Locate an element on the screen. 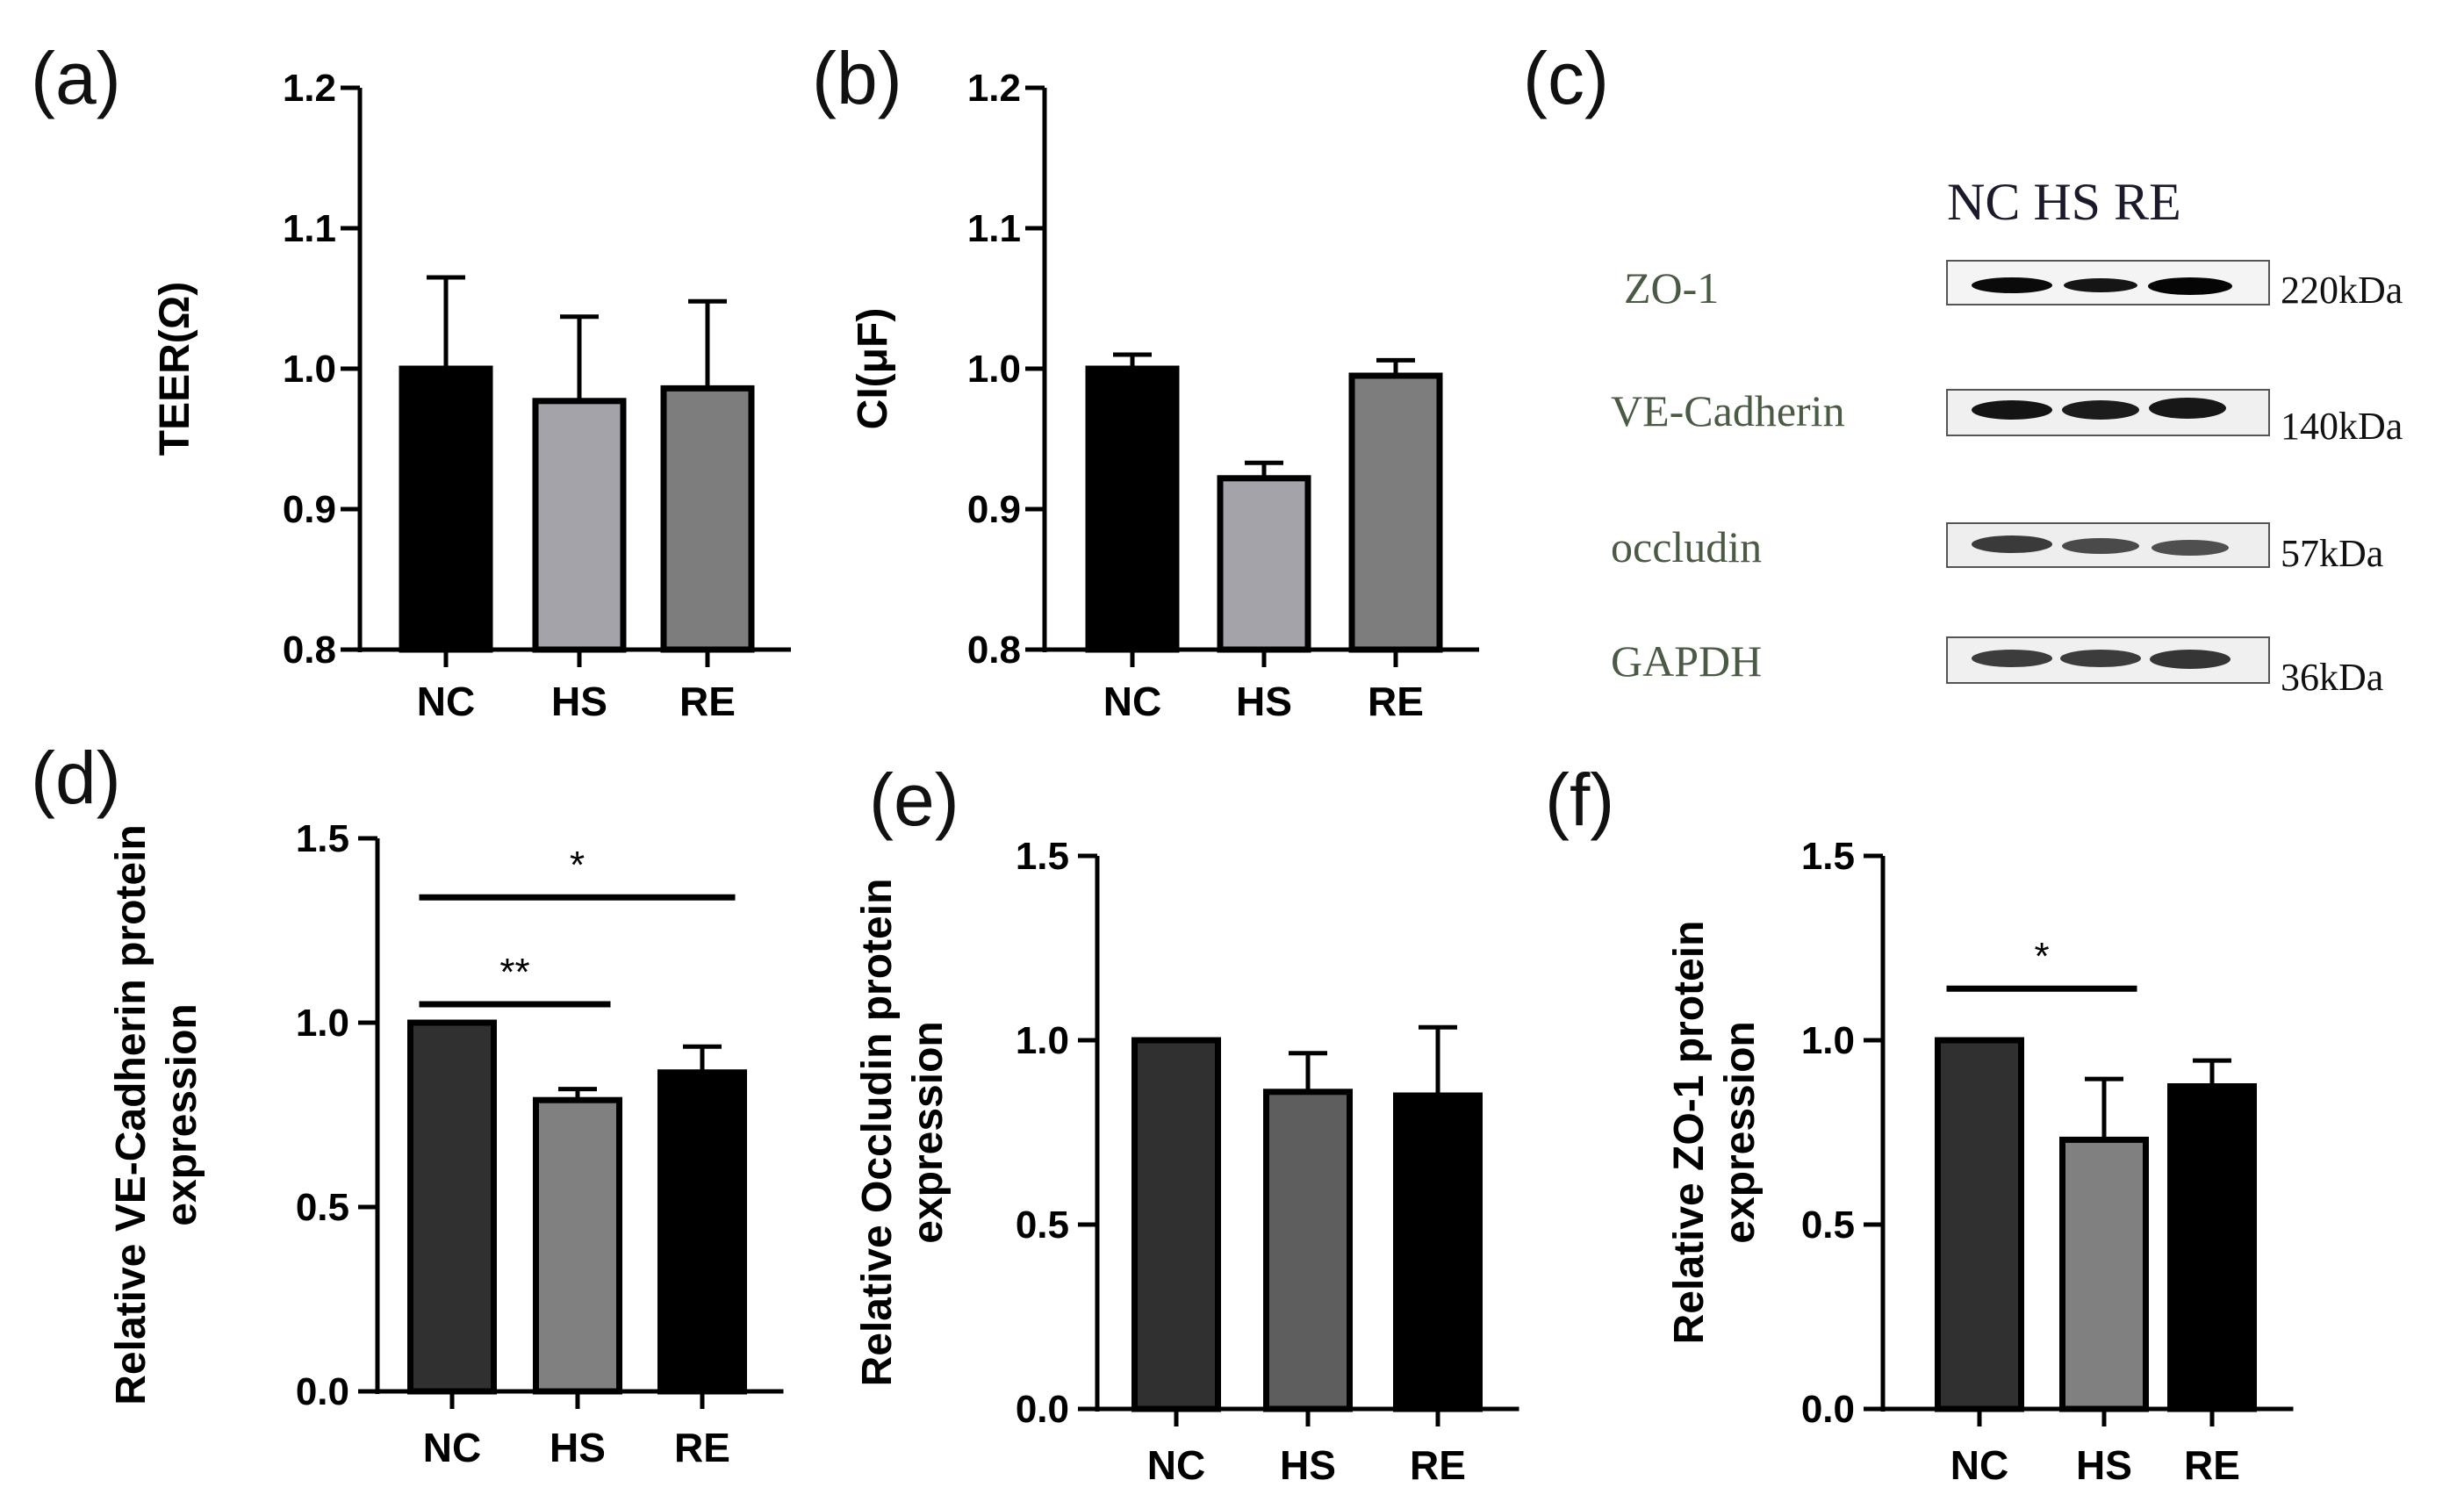  blot-band-gapdh-hs is located at coordinates (2100, 658).